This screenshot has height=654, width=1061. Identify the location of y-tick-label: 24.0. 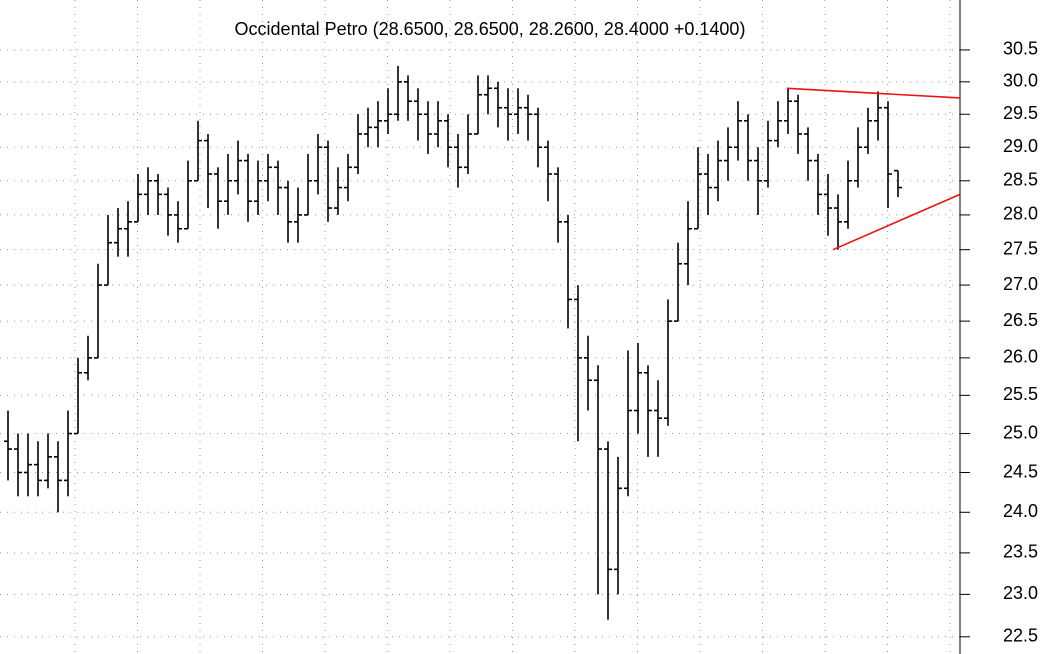
(1020, 511).